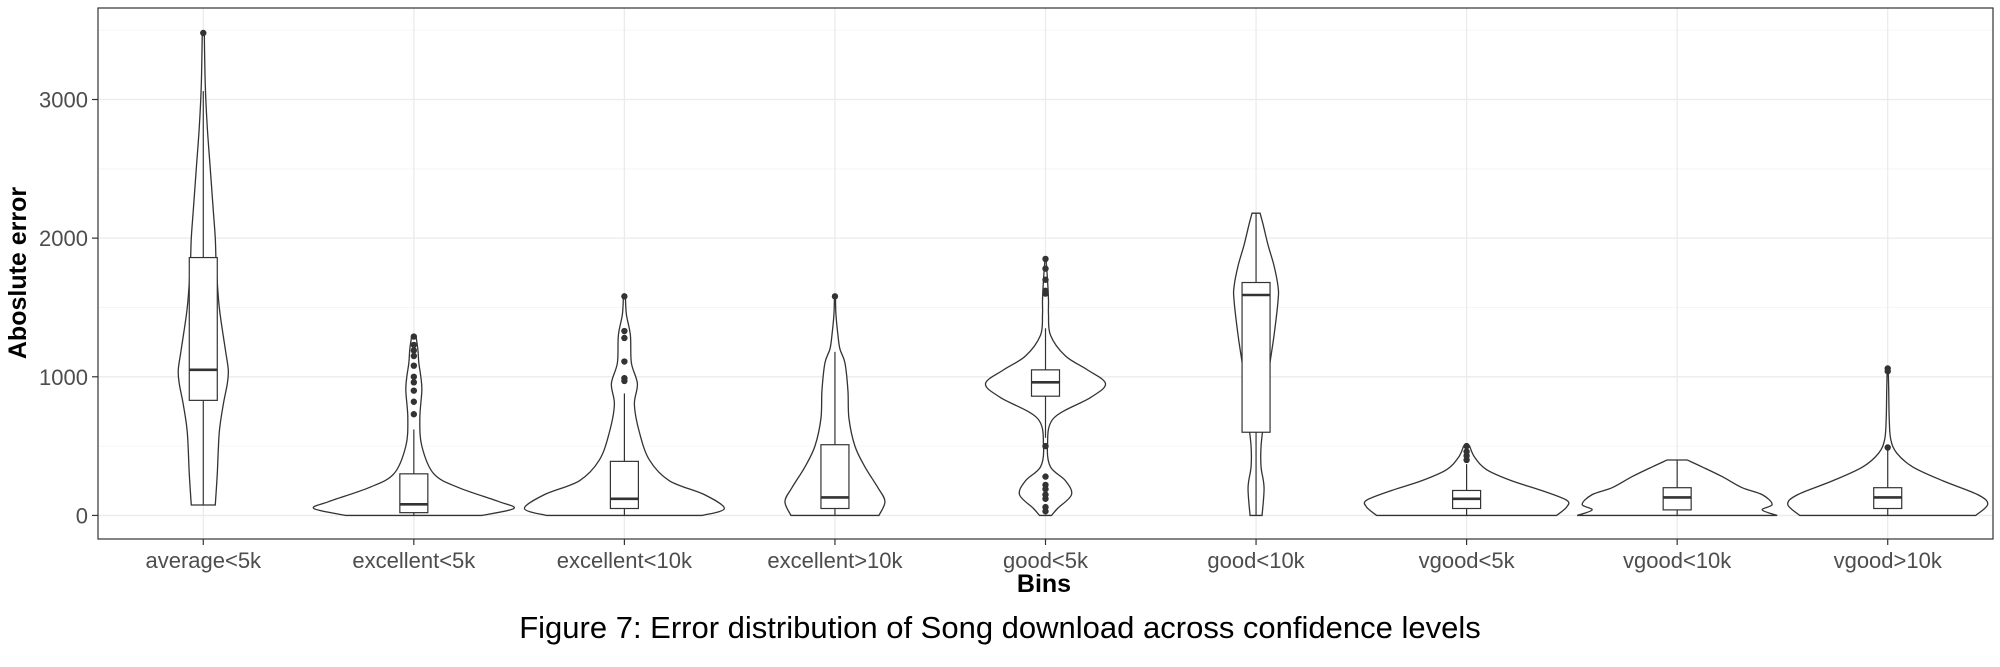 The height and width of the screenshot is (667, 2000). Describe the element at coordinates (1467, 560) in the screenshot. I see `x-tick-label: vgood<5k` at that location.